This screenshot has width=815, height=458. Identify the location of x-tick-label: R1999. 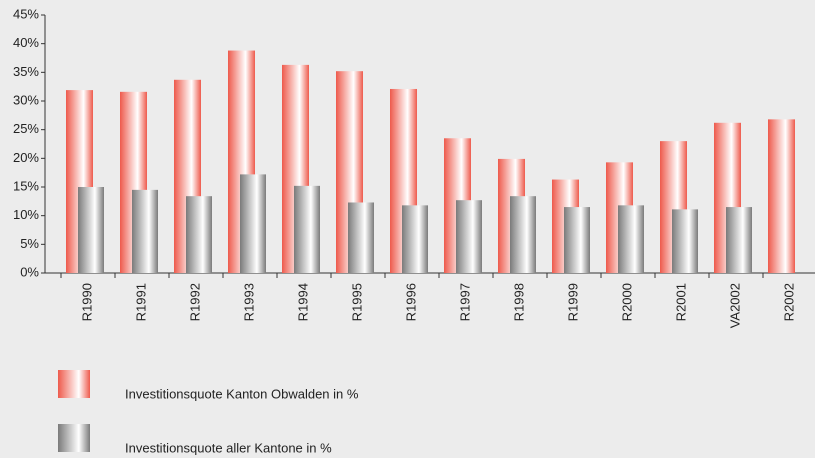
(572, 302).